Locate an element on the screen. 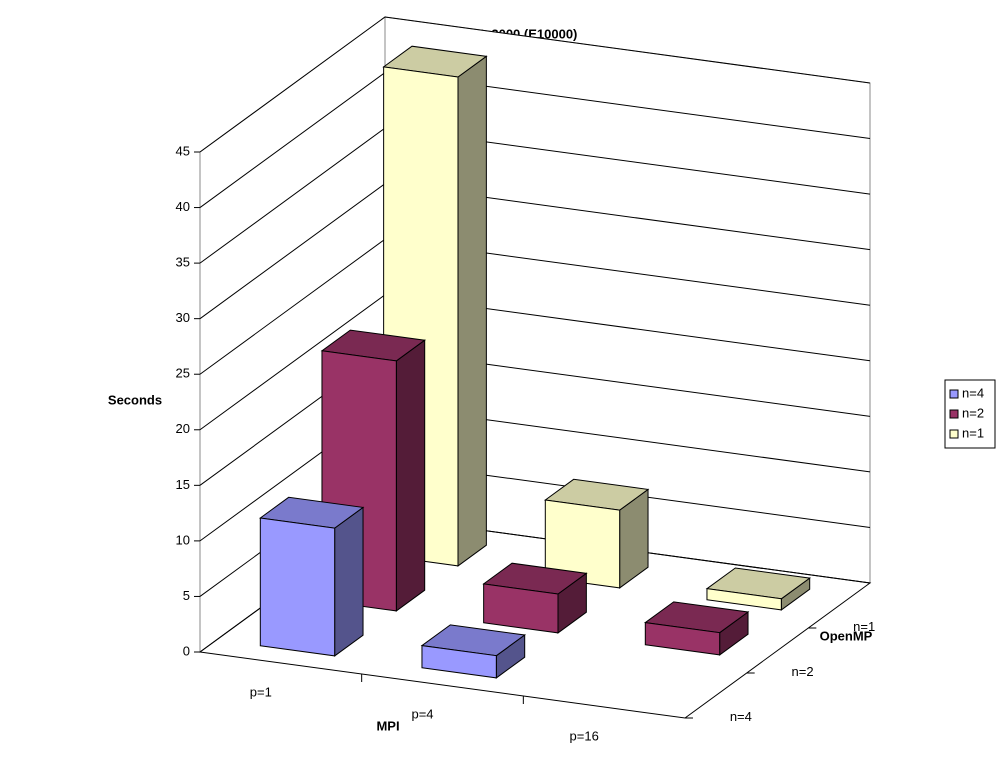 This screenshot has width=1003, height=774. legend-label: n=2 is located at coordinates (973, 412).